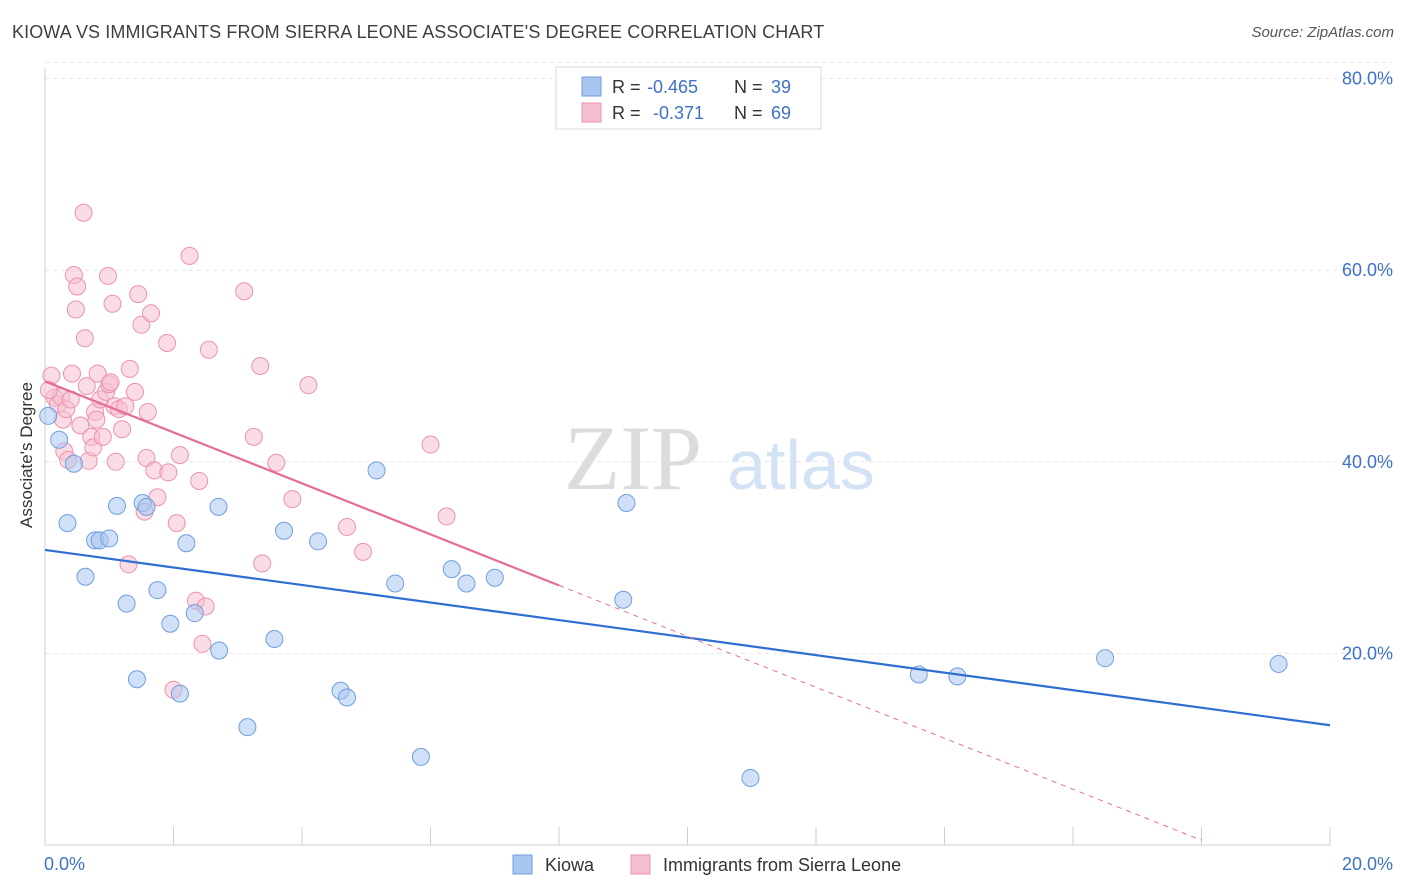 The image size is (1406, 892). What do you see at coordinates (1367, 653) in the screenshot?
I see `y-tick-label: 20.0%` at bounding box center [1367, 653].